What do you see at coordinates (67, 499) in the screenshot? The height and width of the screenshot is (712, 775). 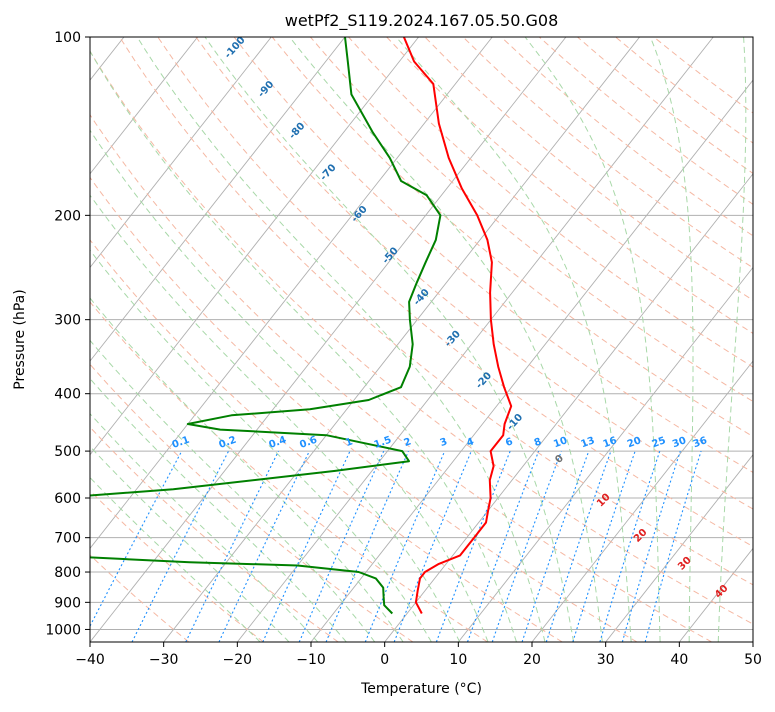 I see `y-tick-label: 600` at bounding box center [67, 499].